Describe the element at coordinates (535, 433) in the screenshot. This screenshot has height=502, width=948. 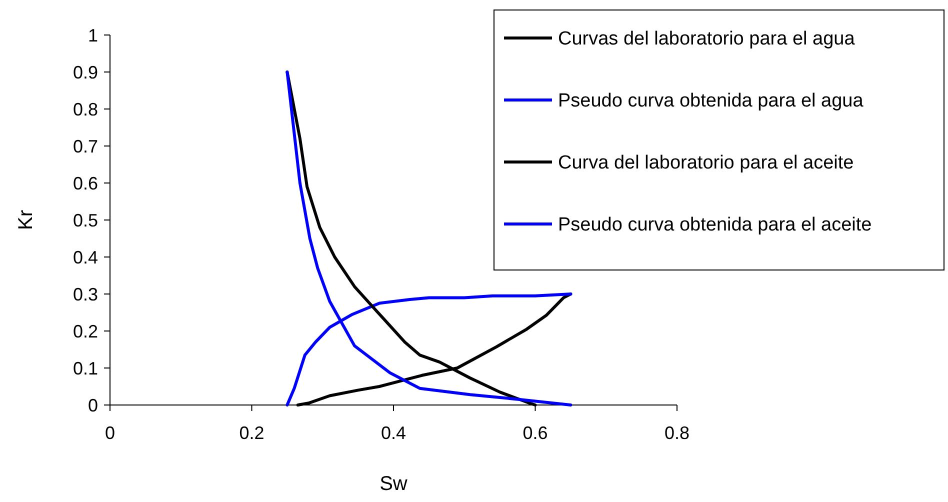
I see `x-tick-label: 0.6` at that location.